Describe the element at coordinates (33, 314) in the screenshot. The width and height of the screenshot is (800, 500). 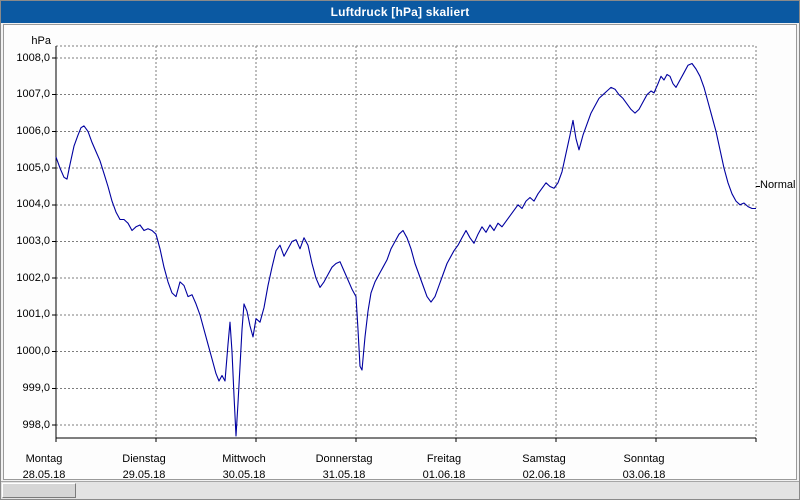
I see `y-tick-label: 1001,0` at that location.